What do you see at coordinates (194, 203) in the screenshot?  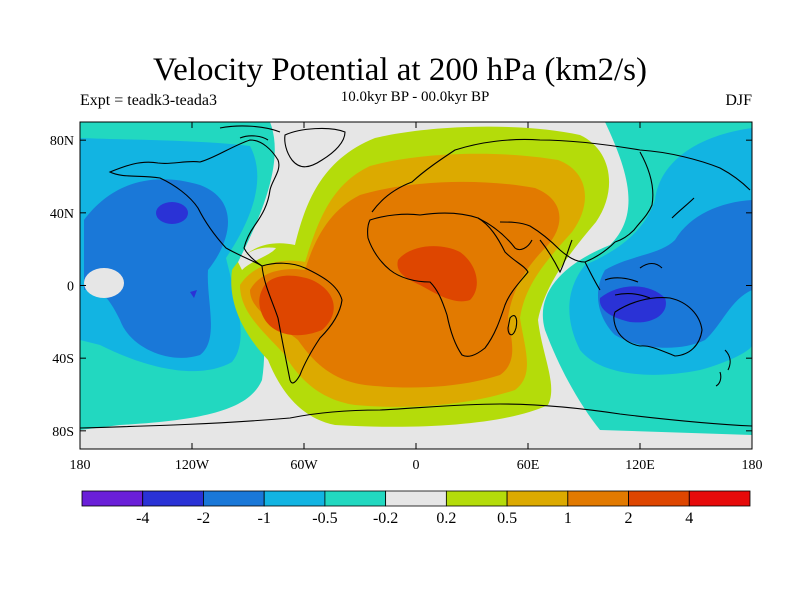 I see `coast-north-america` at bounding box center [194, 203].